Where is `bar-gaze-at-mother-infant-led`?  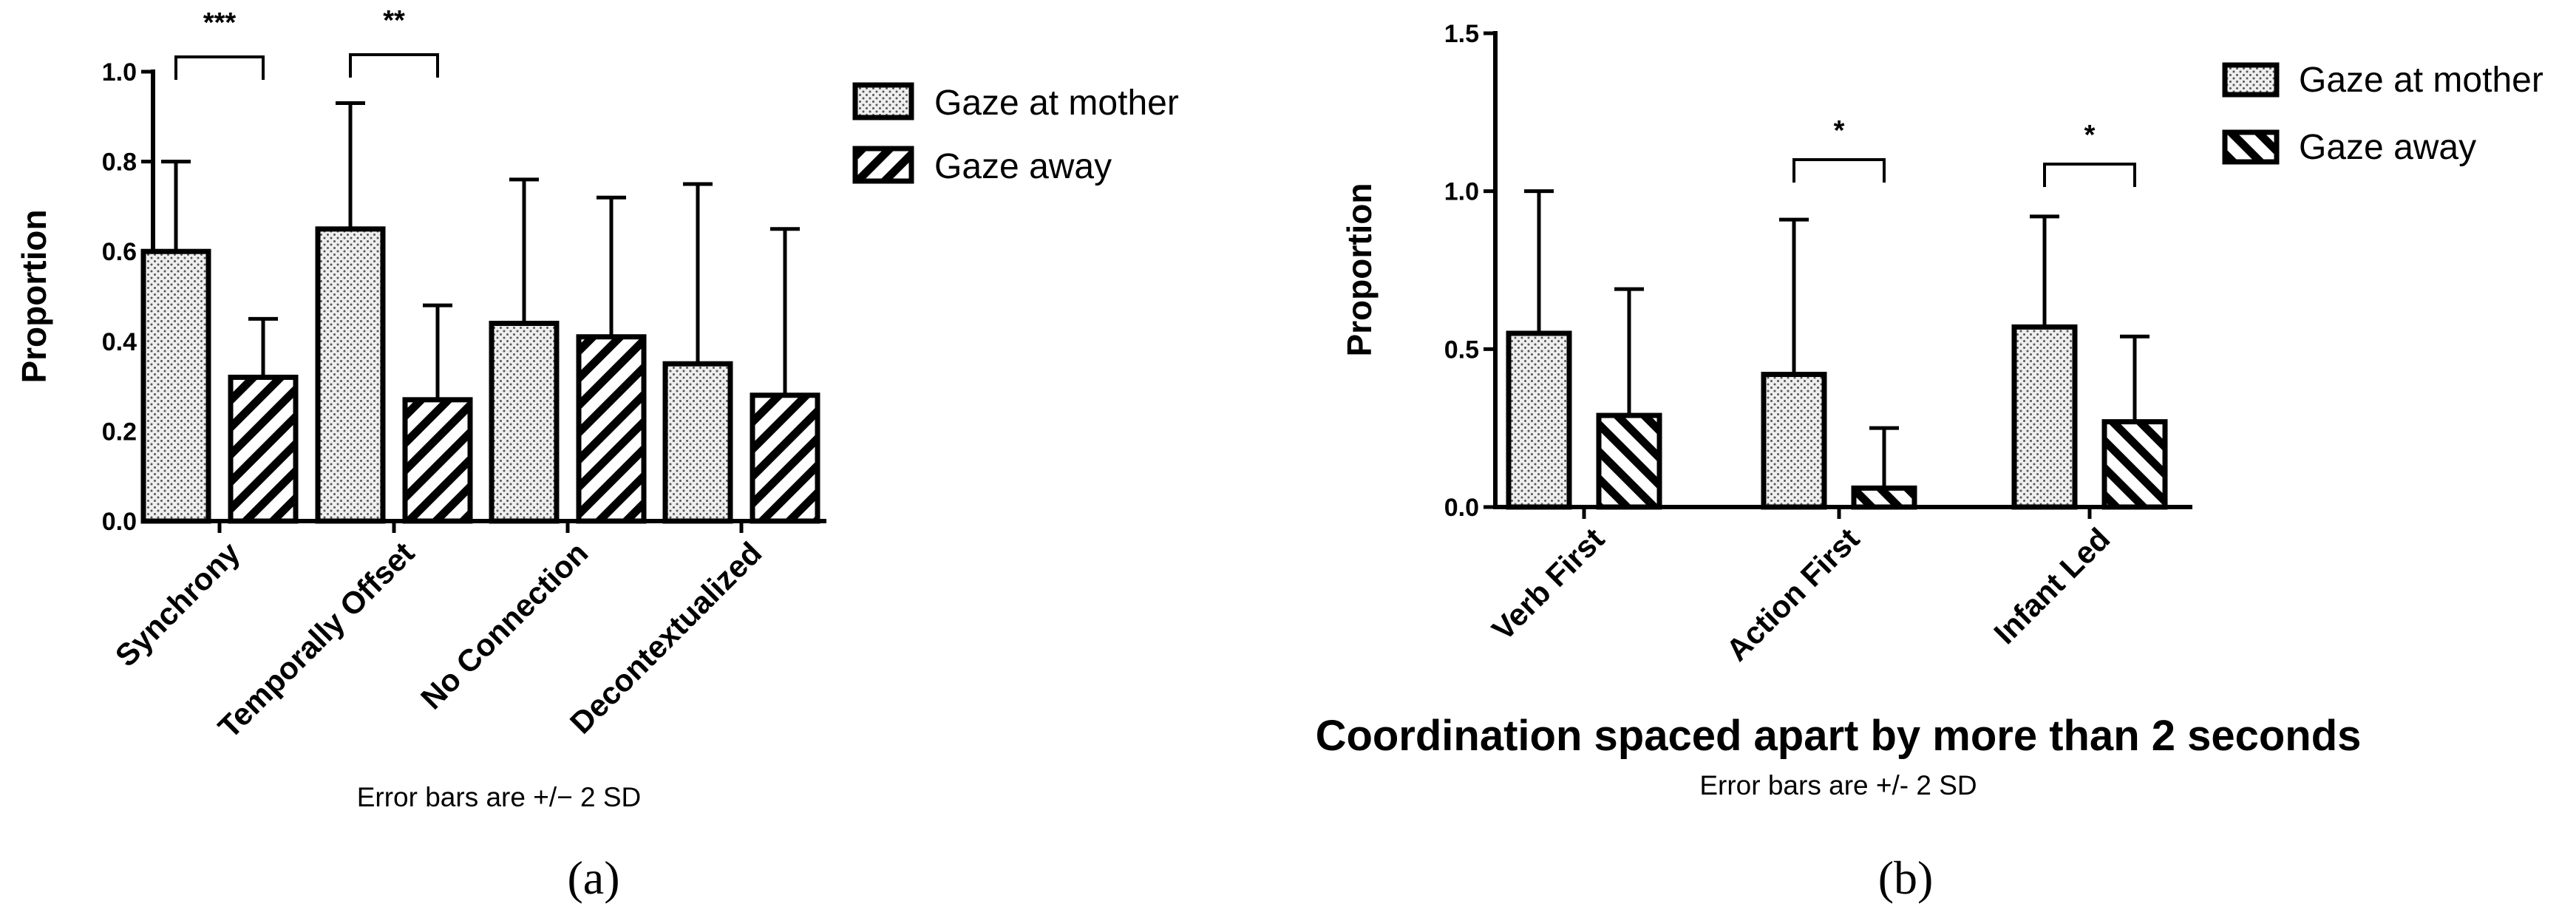 bar-gaze-at-mother-infant-led is located at coordinates (2044, 417).